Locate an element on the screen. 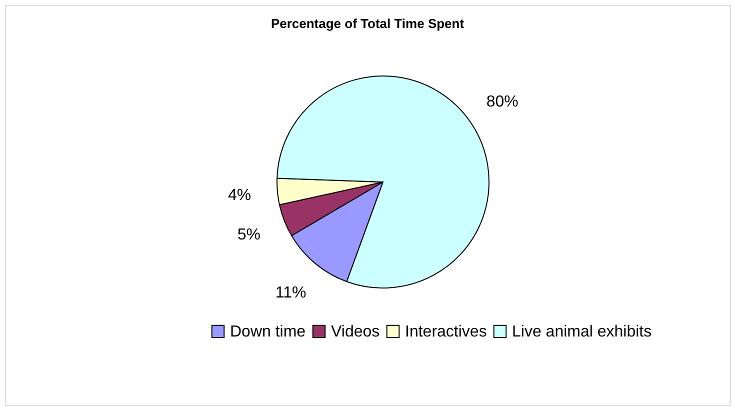  data-label: 4% is located at coordinates (240, 195).